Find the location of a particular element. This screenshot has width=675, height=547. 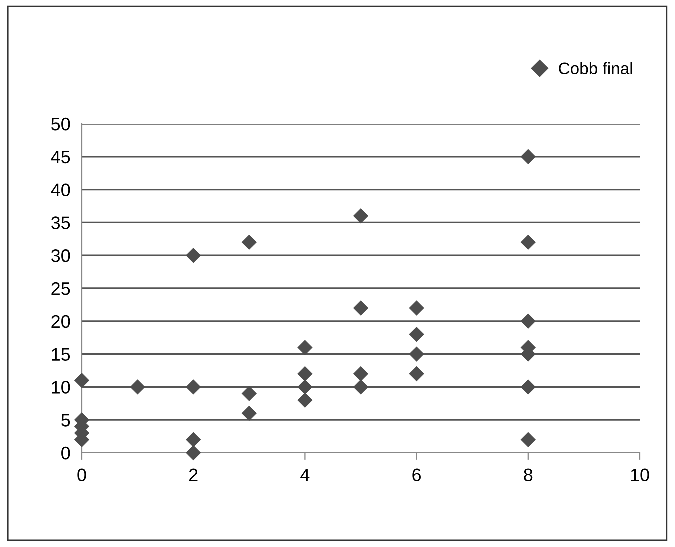

y-tick-label: 5 is located at coordinates (66, 420).